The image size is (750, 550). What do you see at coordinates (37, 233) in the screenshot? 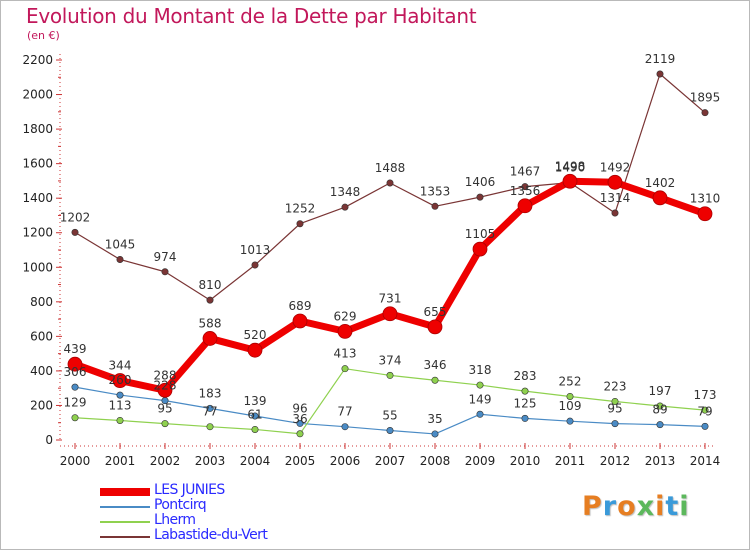
I see `y-tick-label: 1200` at bounding box center [37, 233].